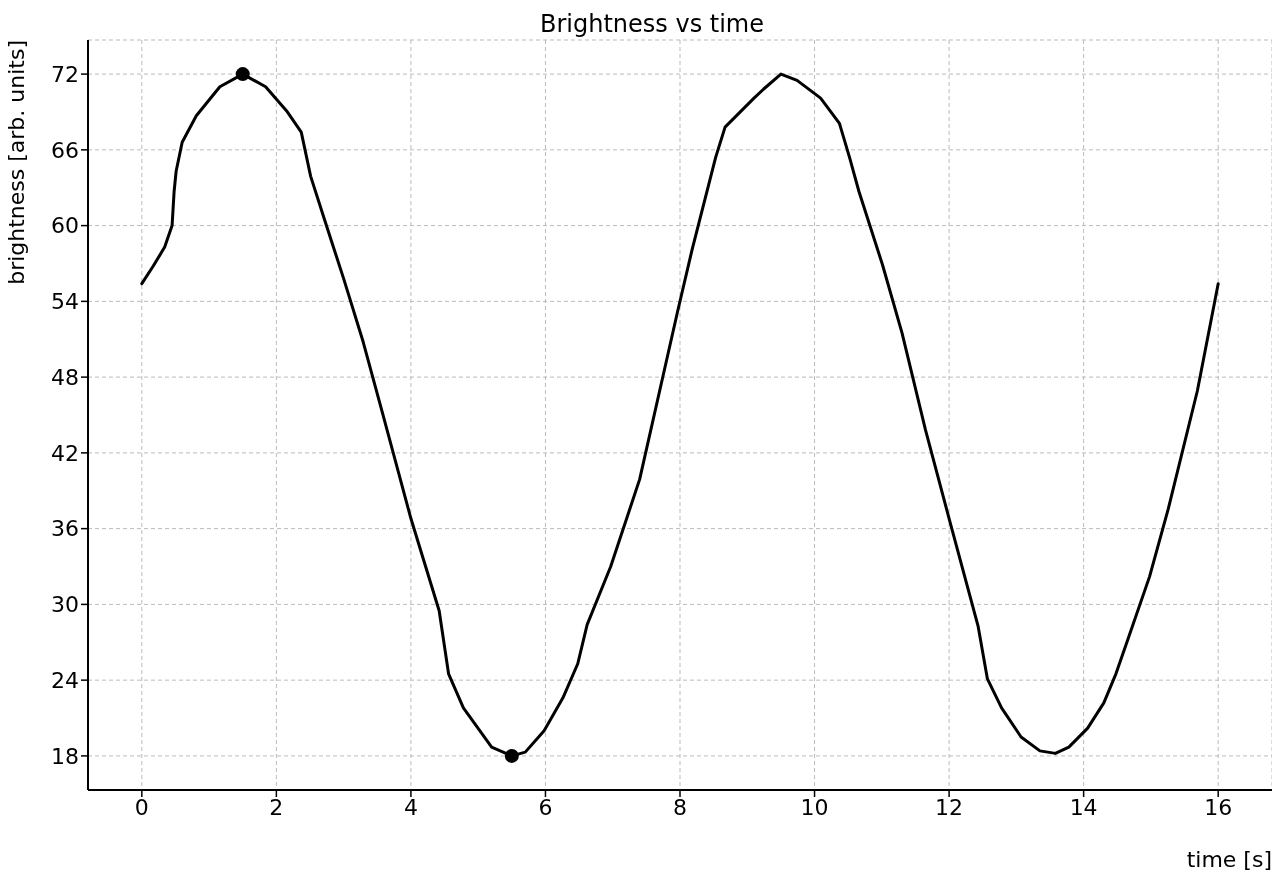 The height and width of the screenshot is (880, 1280). What do you see at coordinates (410, 807) in the screenshot?
I see `x-tick-label: 4` at bounding box center [410, 807].